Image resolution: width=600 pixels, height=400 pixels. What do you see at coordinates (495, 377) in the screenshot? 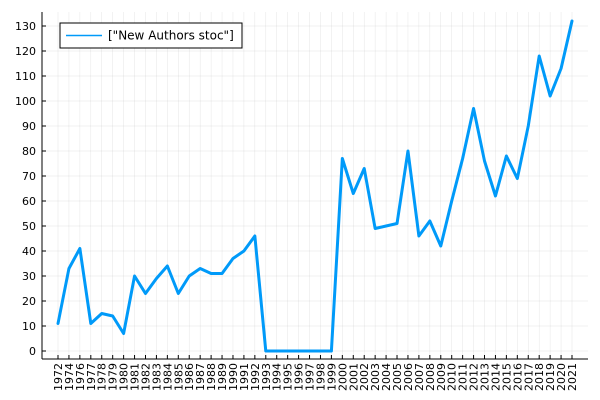
I see `x-tick-label: 2014` at bounding box center [495, 377].